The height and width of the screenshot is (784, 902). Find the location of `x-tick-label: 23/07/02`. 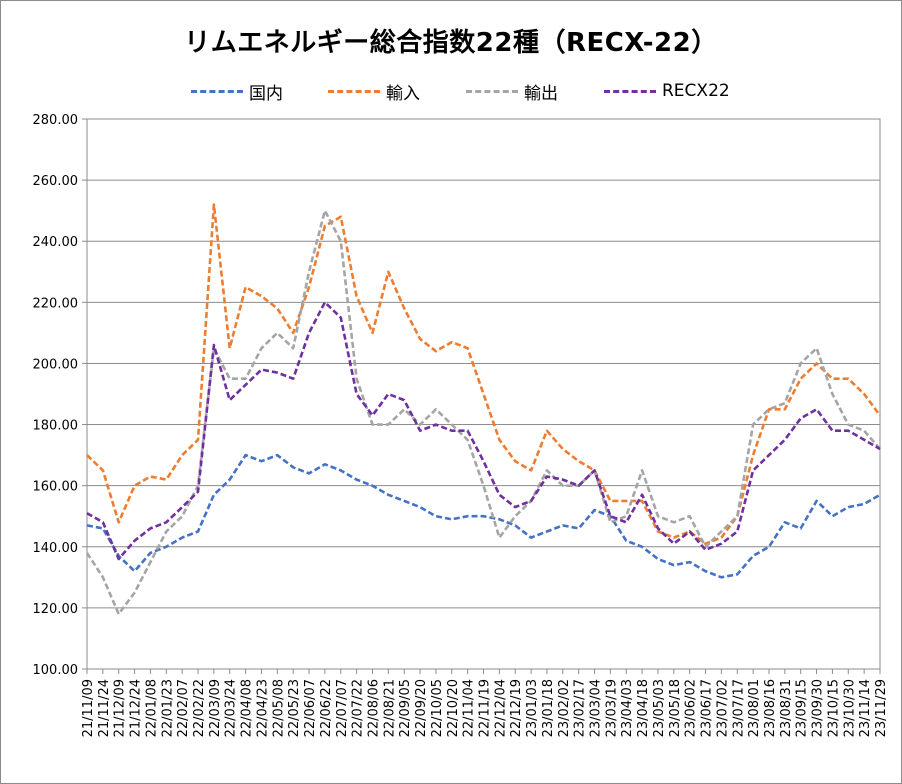

x-tick-label: 23/07/02 is located at coordinates (722, 708).